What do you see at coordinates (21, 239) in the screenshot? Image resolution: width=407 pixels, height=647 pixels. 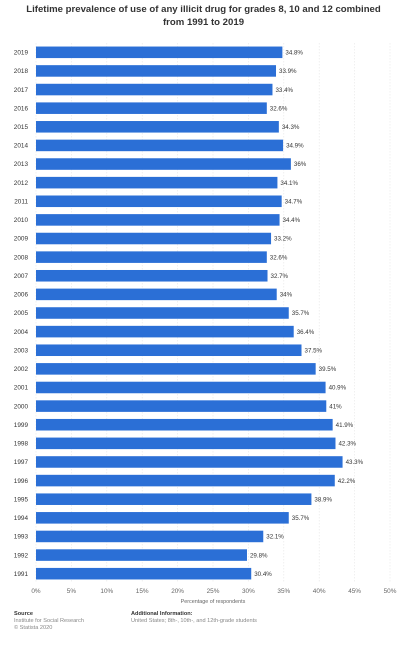 I see `category-label: 2009` at bounding box center [21, 239].